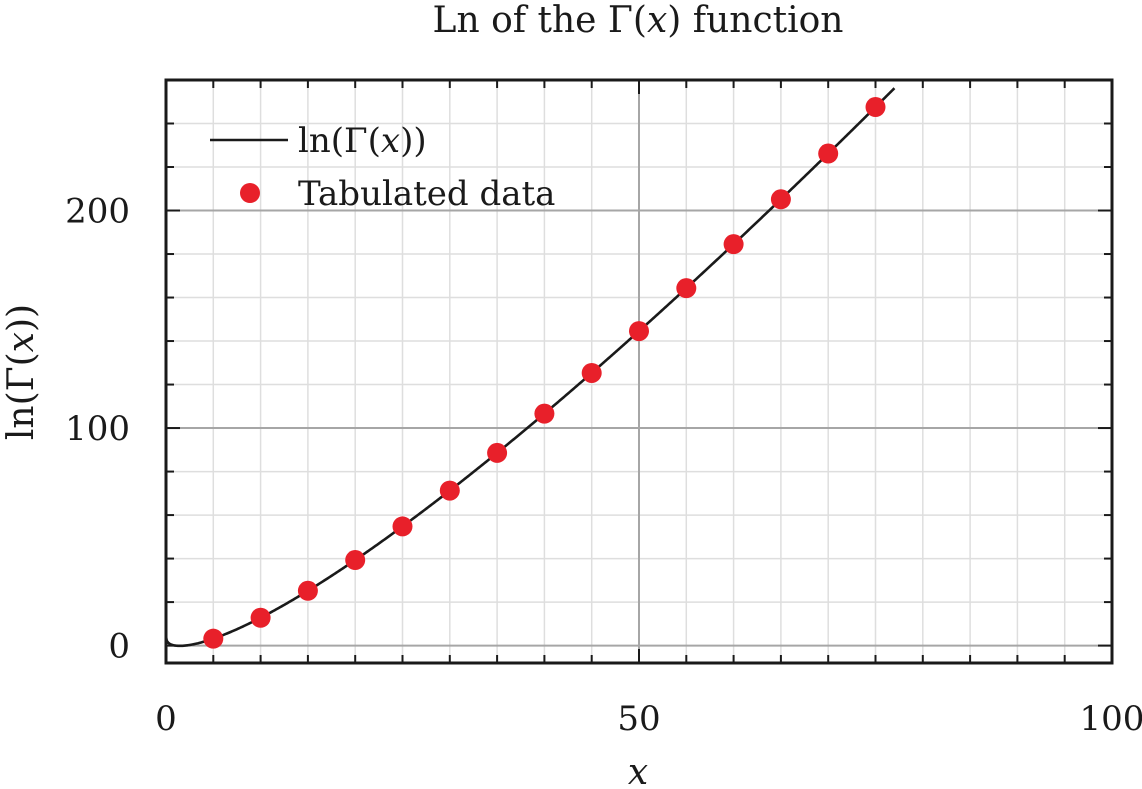  What do you see at coordinates (638, 719) in the screenshot?
I see `x-tick-label: 50` at bounding box center [638, 719].